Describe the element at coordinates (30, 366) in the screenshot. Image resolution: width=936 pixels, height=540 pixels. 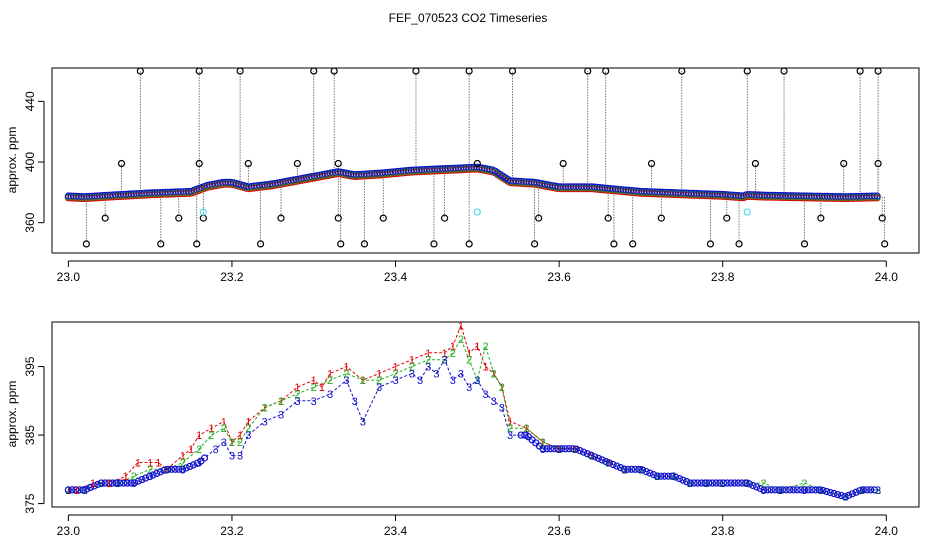
I see `bottom-y-tick-label: 395` at that location.